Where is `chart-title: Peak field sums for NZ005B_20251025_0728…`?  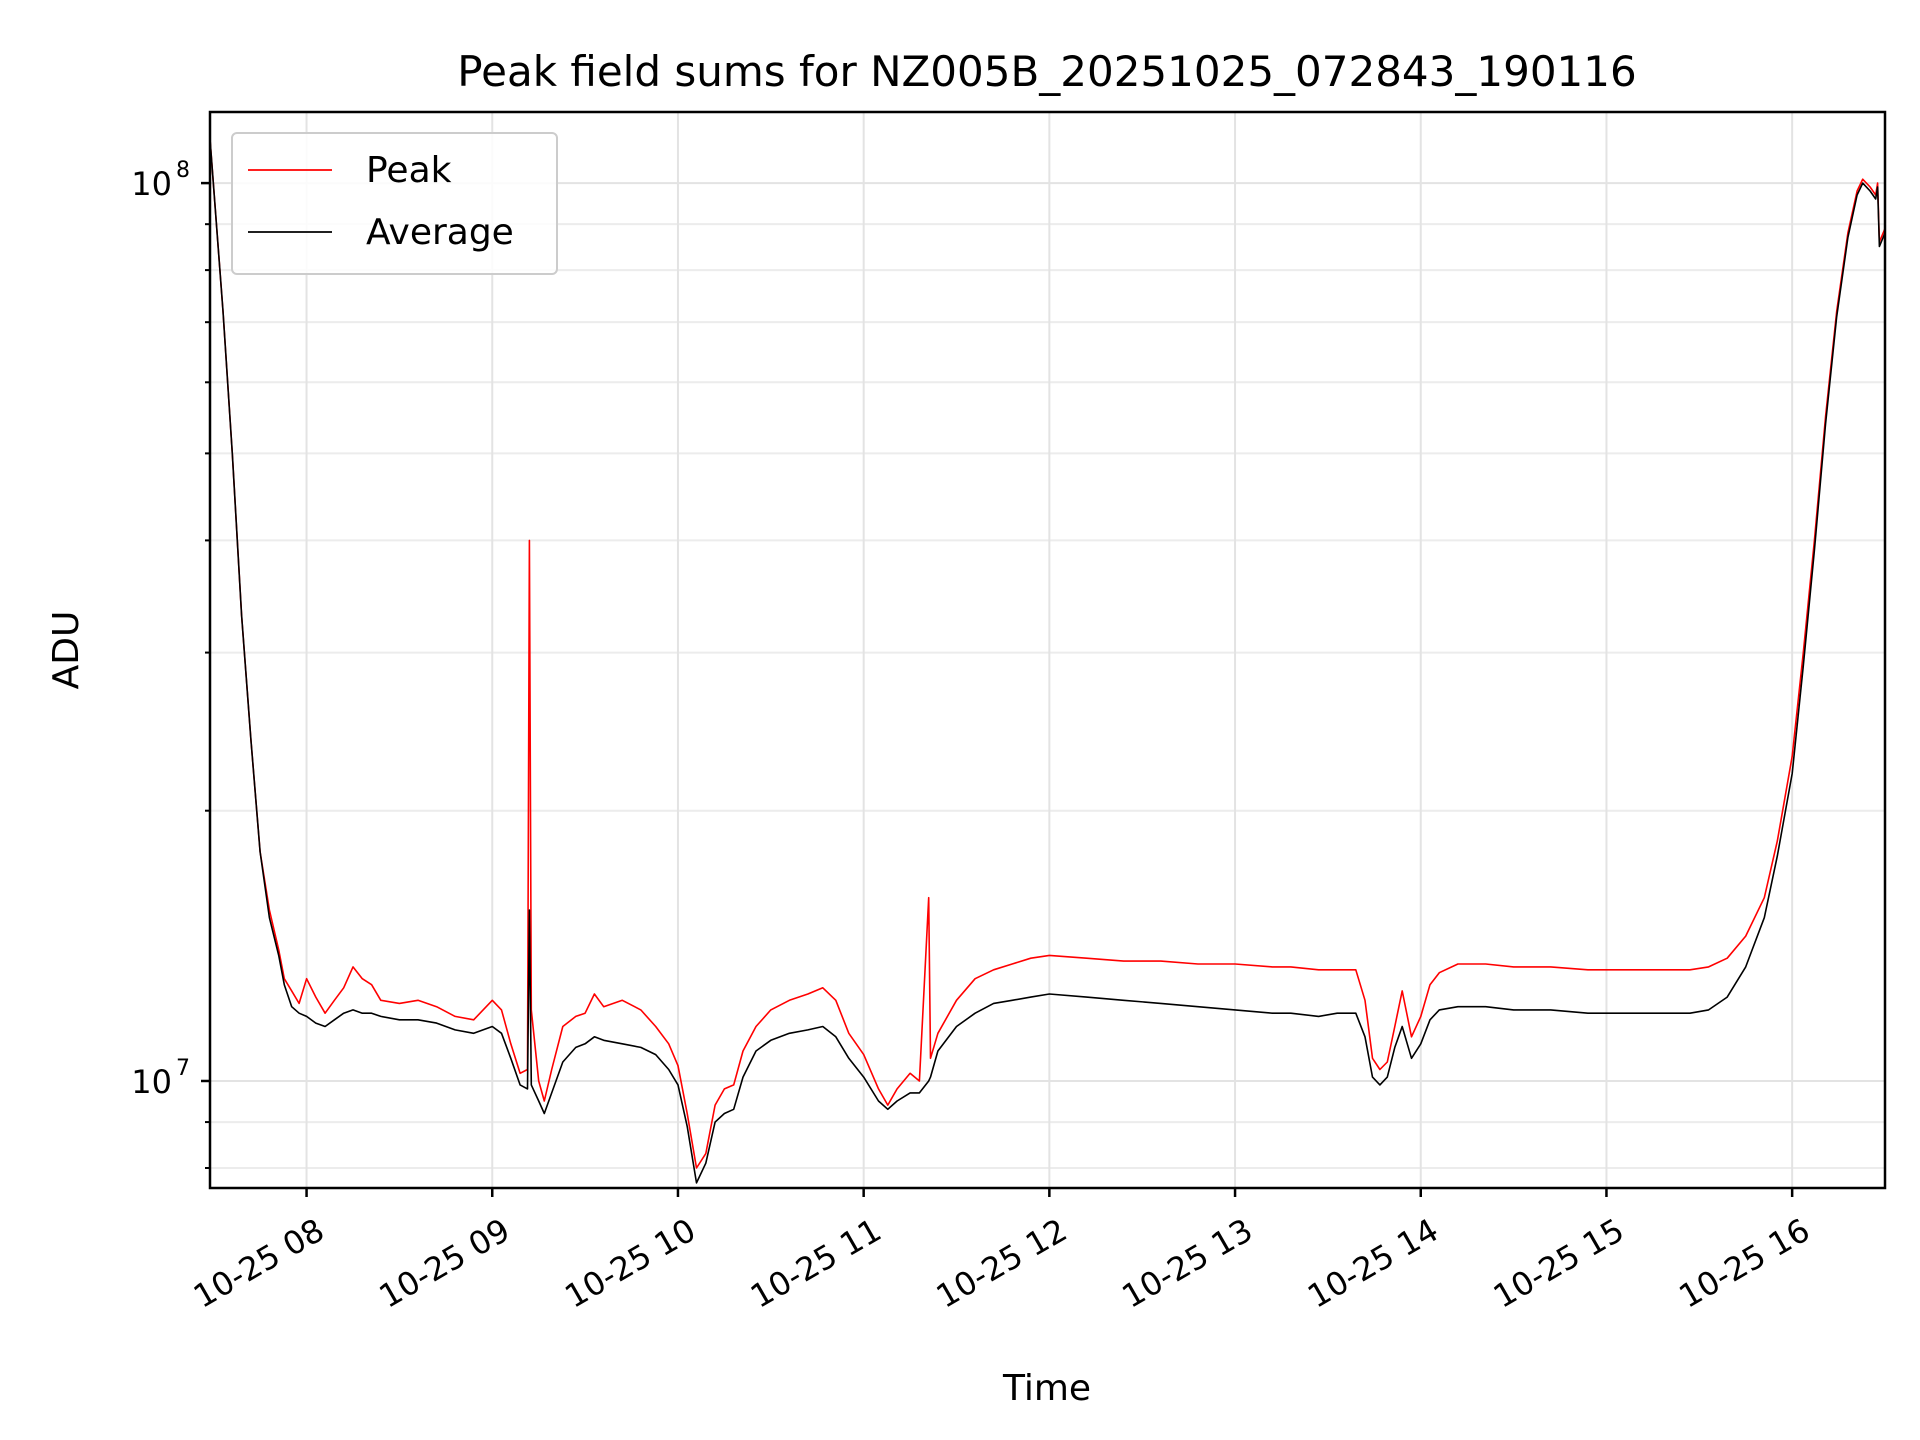 chart-title: Peak field sums for NZ005B_20251025_0728… is located at coordinates (1046, 71).